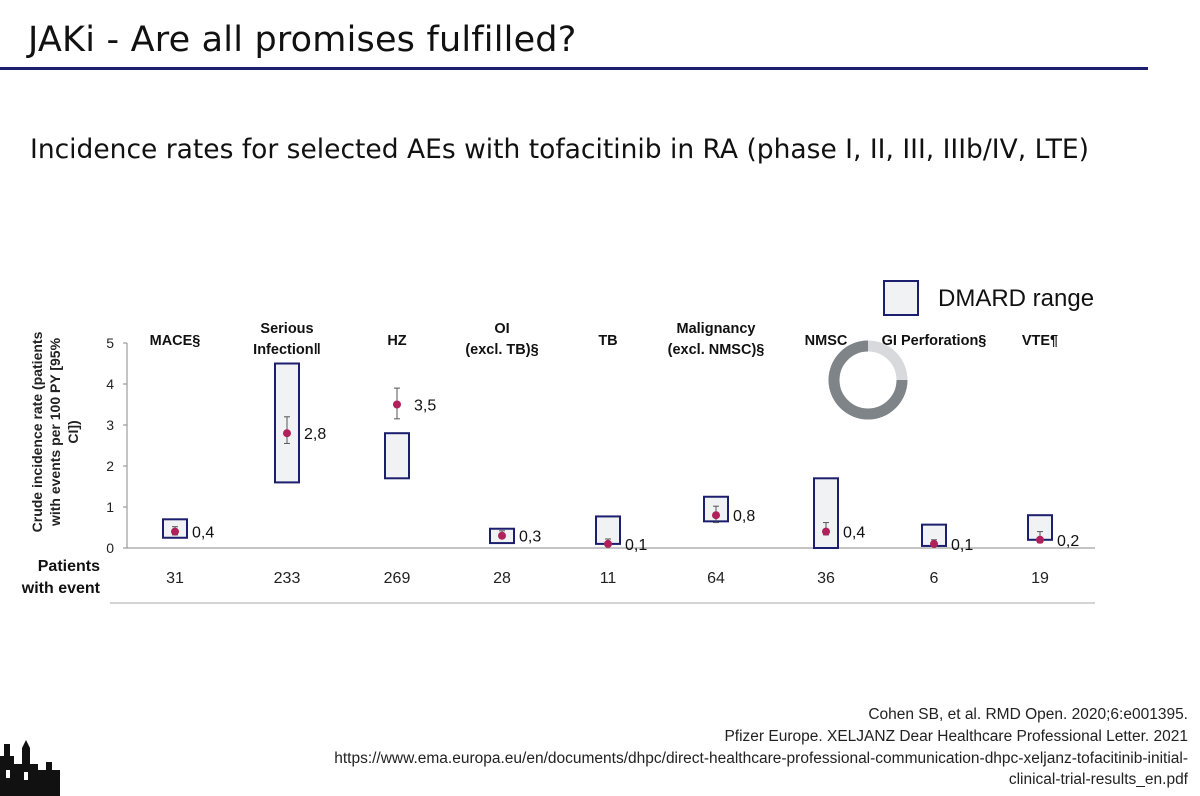 This screenshot has width=1200, height=796. Describe the element at coordinates (501, 350) in the screenshot. I see `category-label: (excl. TB)§` at that location.